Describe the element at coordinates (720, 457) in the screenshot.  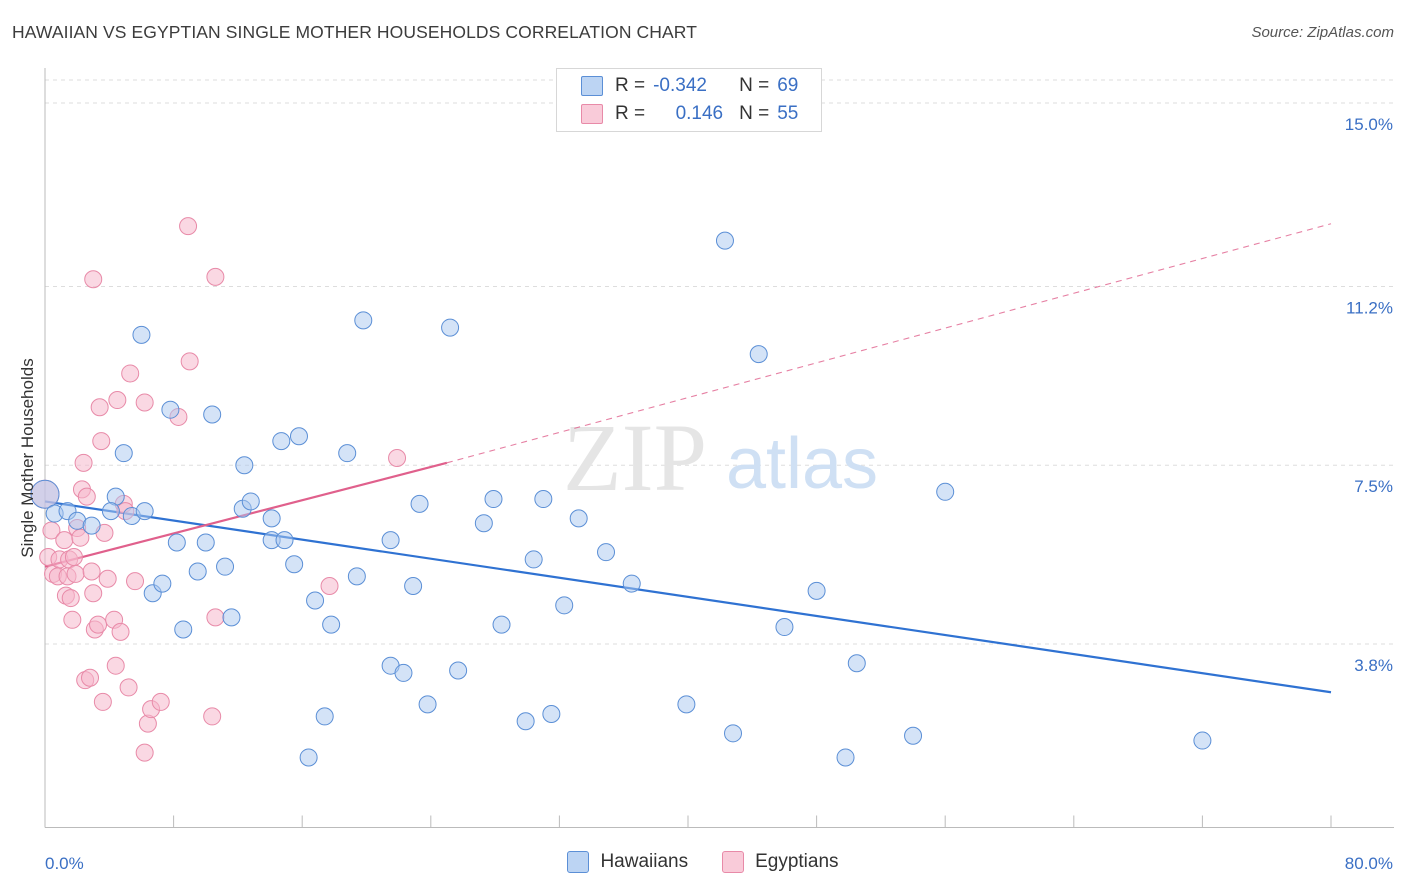
I see `watermark: ZIP atlas` at that location.